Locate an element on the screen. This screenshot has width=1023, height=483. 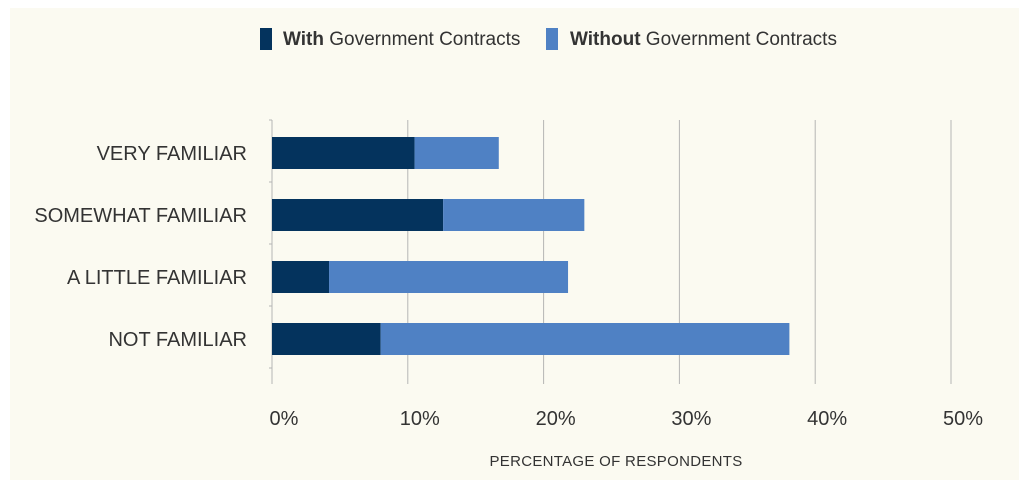
x-axis-title: PERCENTAGE OF RESPONDENTS is located at coordinates (615, 461).